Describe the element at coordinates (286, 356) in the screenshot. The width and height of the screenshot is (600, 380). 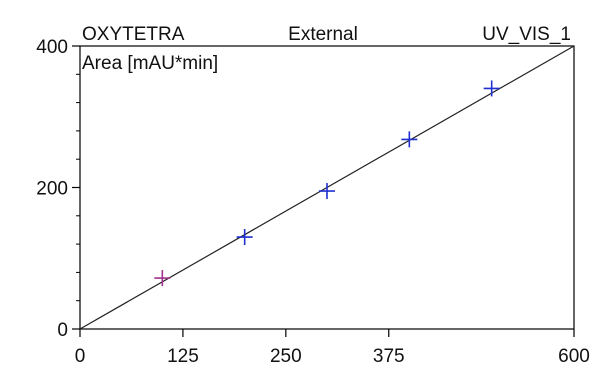
I see `x-tick-label: 250` at that location.